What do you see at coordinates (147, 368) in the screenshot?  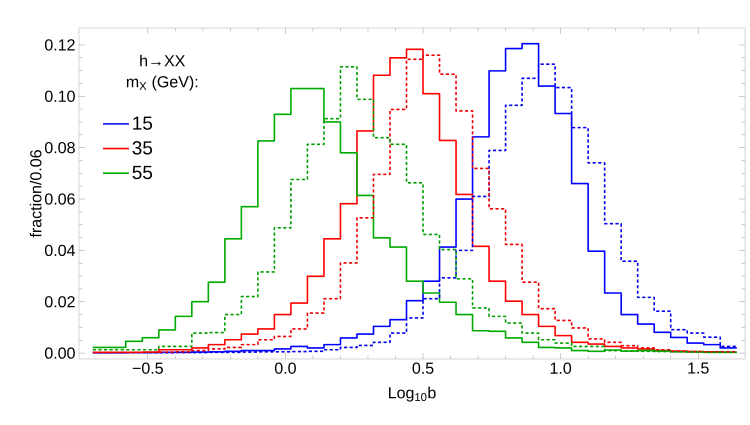 I see `x-tick-label: −0.5` at bounding box center [147, 368].